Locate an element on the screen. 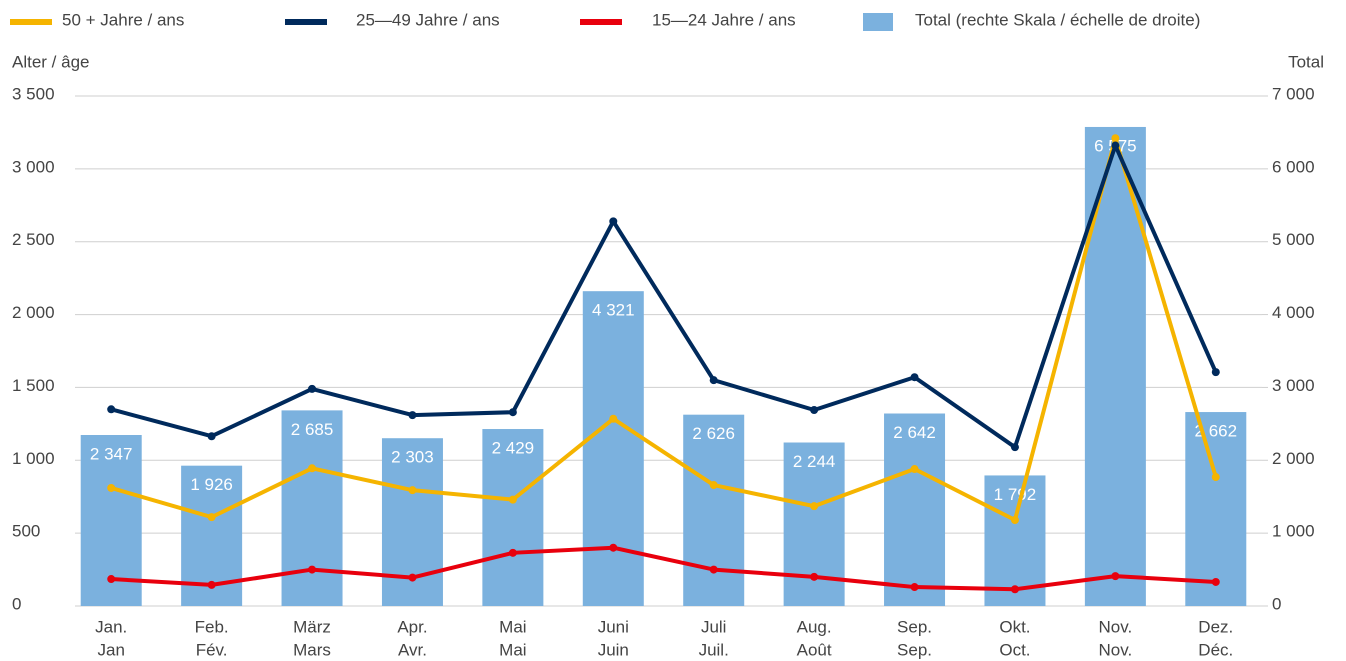 Image resolution: width=1346 pixels, height=661 pixels. data-label: 2 626 is located at coordinates (713, 433).